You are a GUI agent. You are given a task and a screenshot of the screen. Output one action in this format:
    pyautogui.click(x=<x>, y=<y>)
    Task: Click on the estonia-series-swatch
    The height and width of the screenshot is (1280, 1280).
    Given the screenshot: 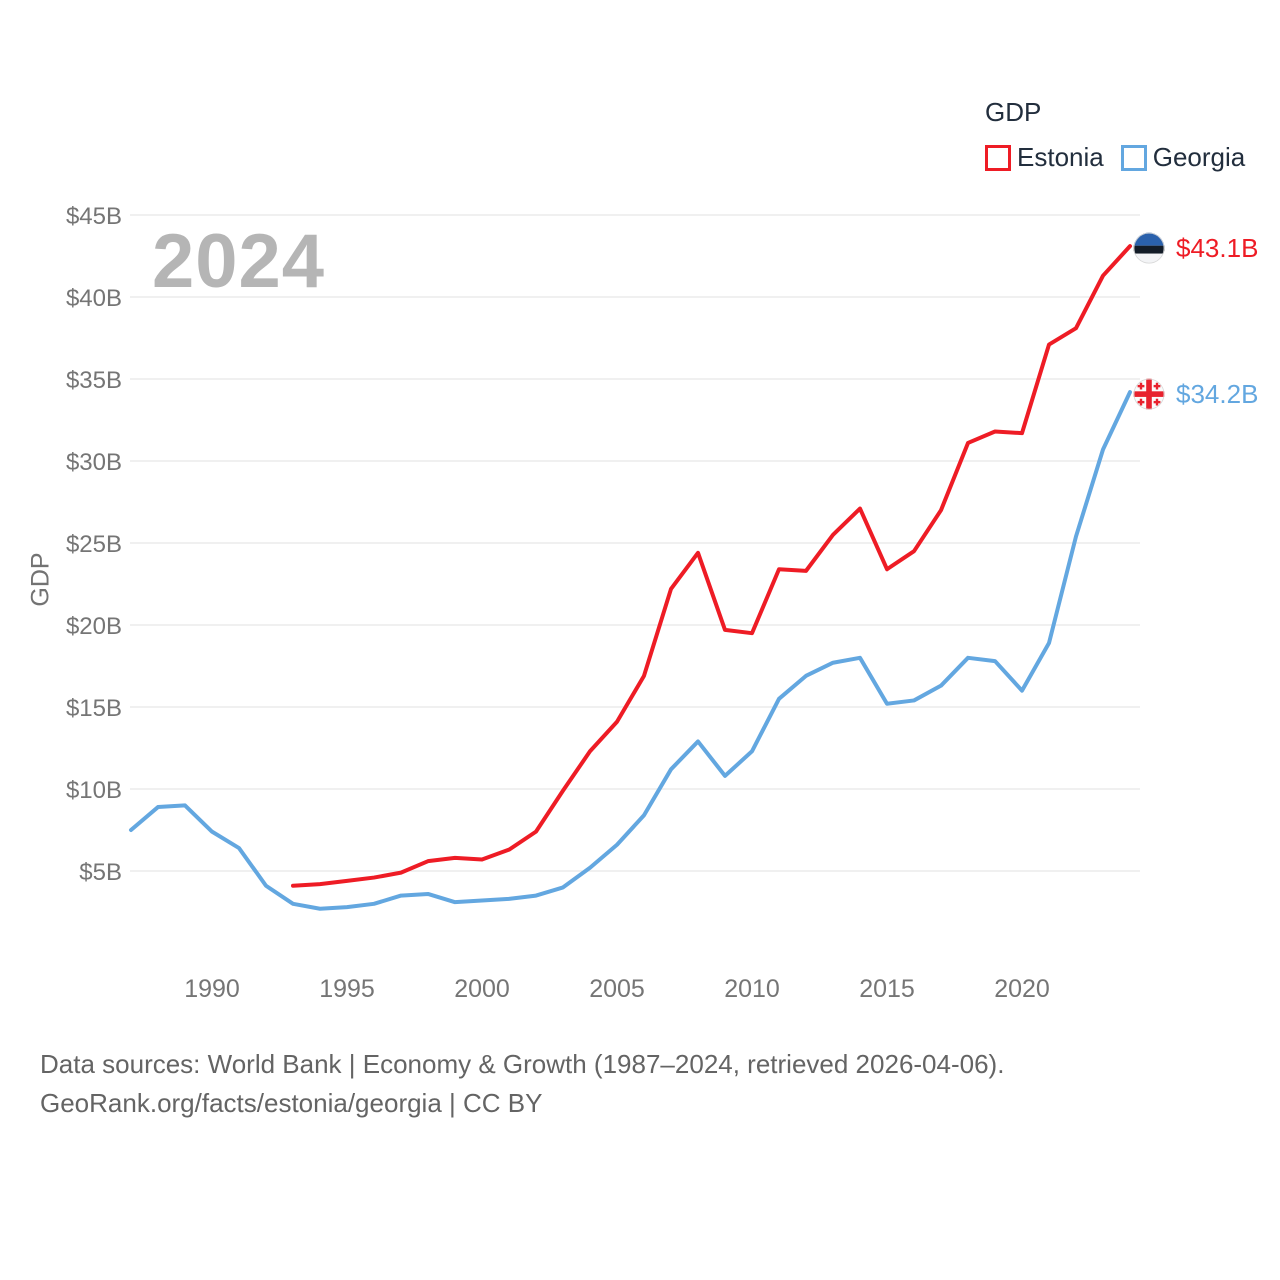 What is the action you would take?
    pyautogui.click(x=998, y=157)
    